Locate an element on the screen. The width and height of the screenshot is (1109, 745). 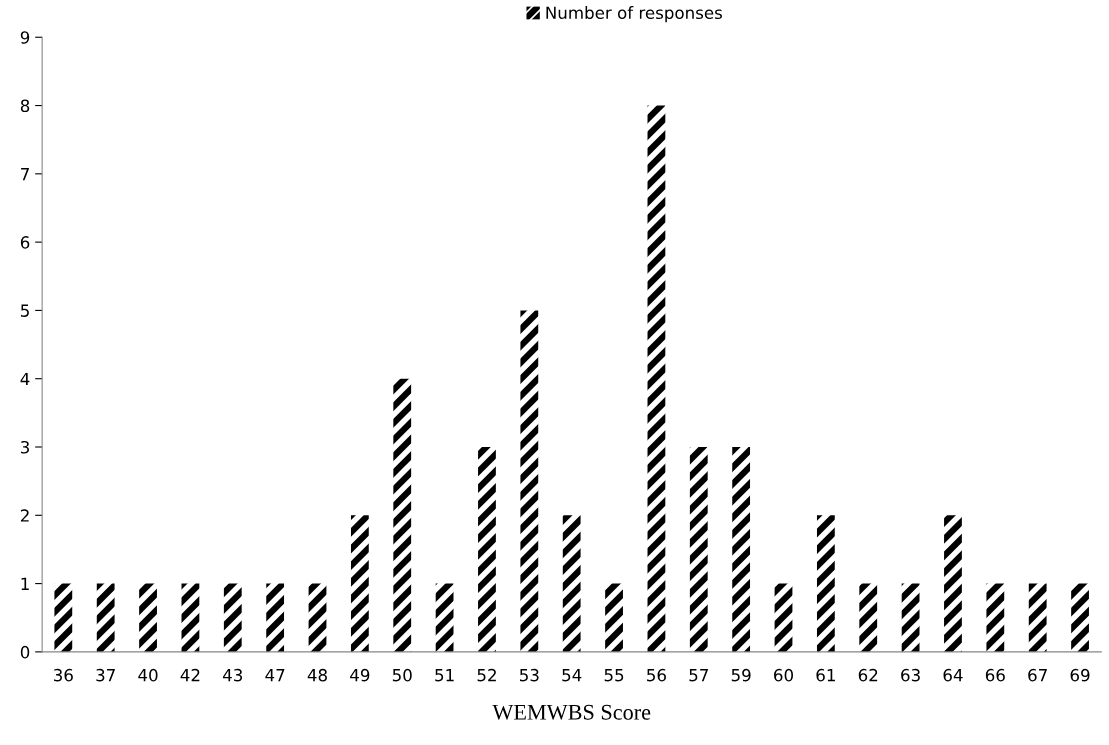
x-tick-label: 47 is located at coordinates (275, 675).